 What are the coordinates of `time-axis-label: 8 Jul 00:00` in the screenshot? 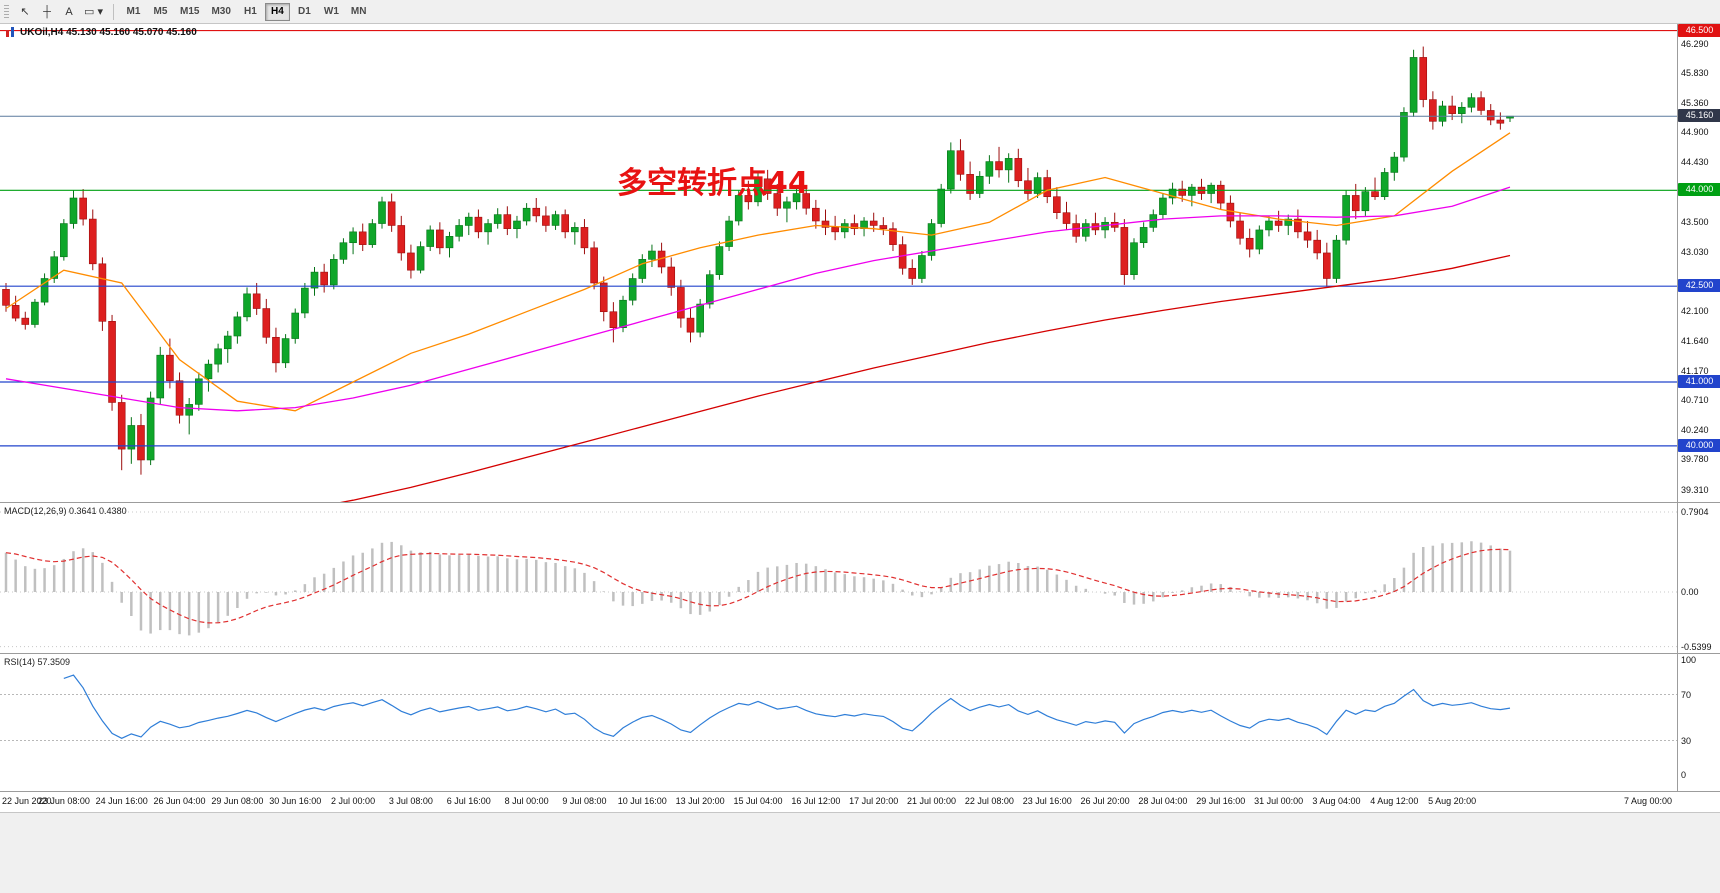 It's located at (526, 801).